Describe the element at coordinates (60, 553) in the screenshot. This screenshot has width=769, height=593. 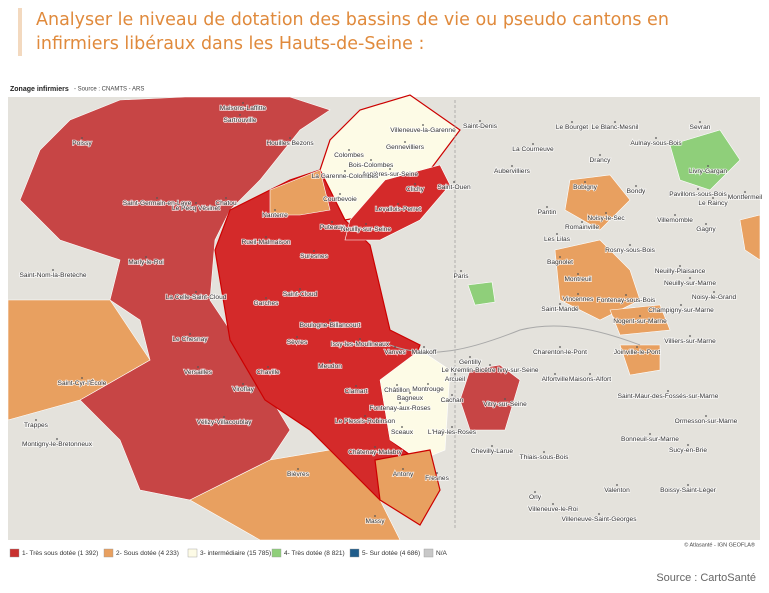
I see `legend-label: 1- Très sous dotée (1 392)` at that location.